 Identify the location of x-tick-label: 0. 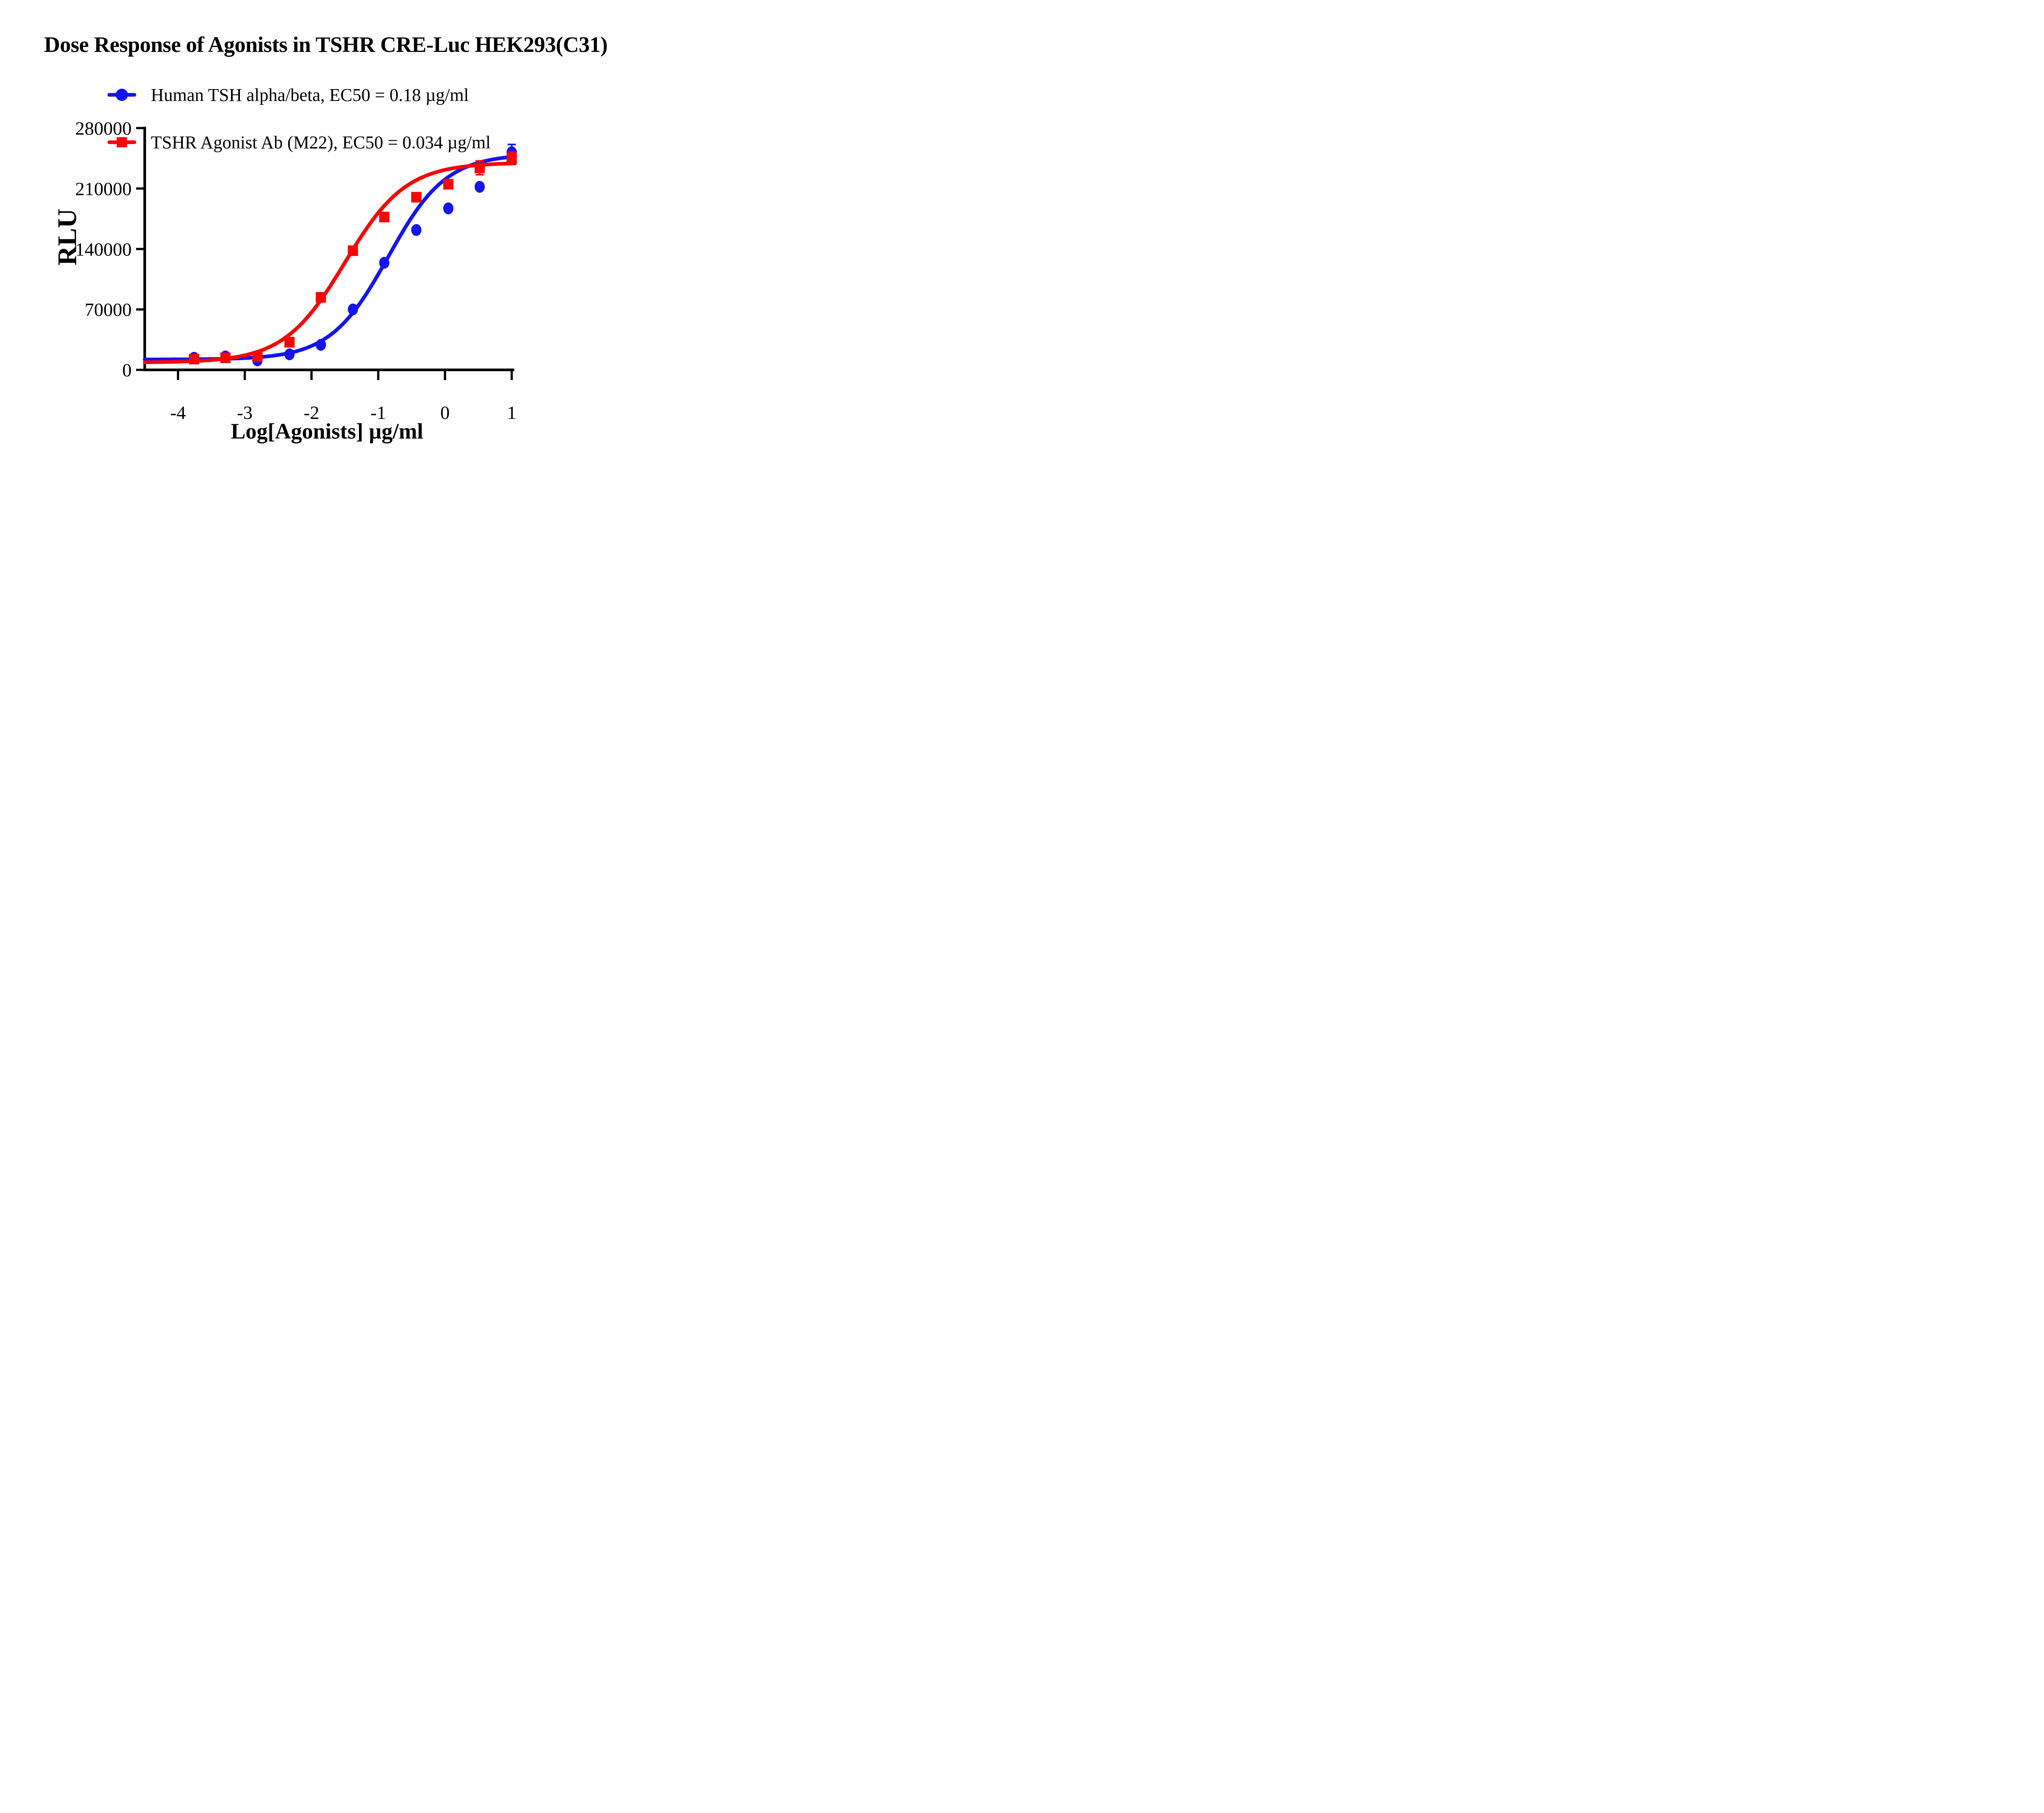
(445, 412).